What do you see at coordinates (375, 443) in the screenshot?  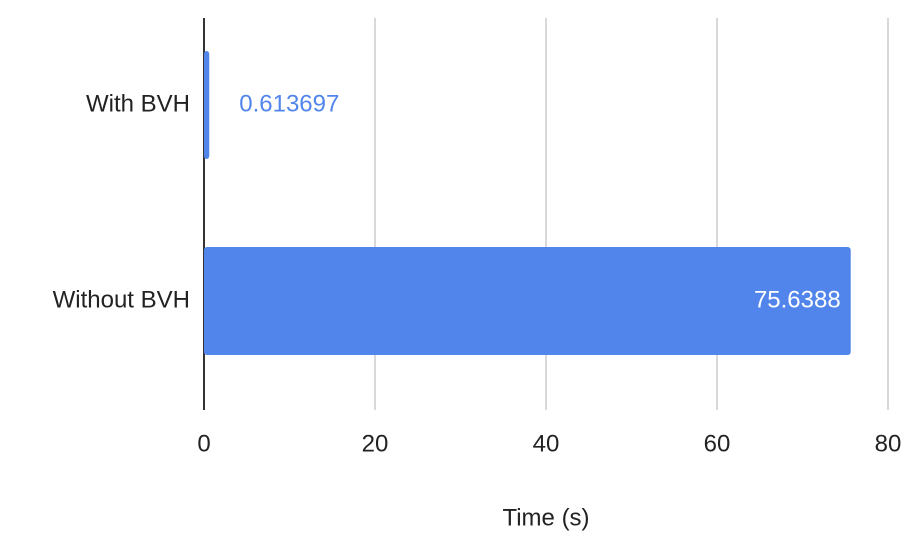 I see `x-tick-label: 20` at bounding box center [375, 443].